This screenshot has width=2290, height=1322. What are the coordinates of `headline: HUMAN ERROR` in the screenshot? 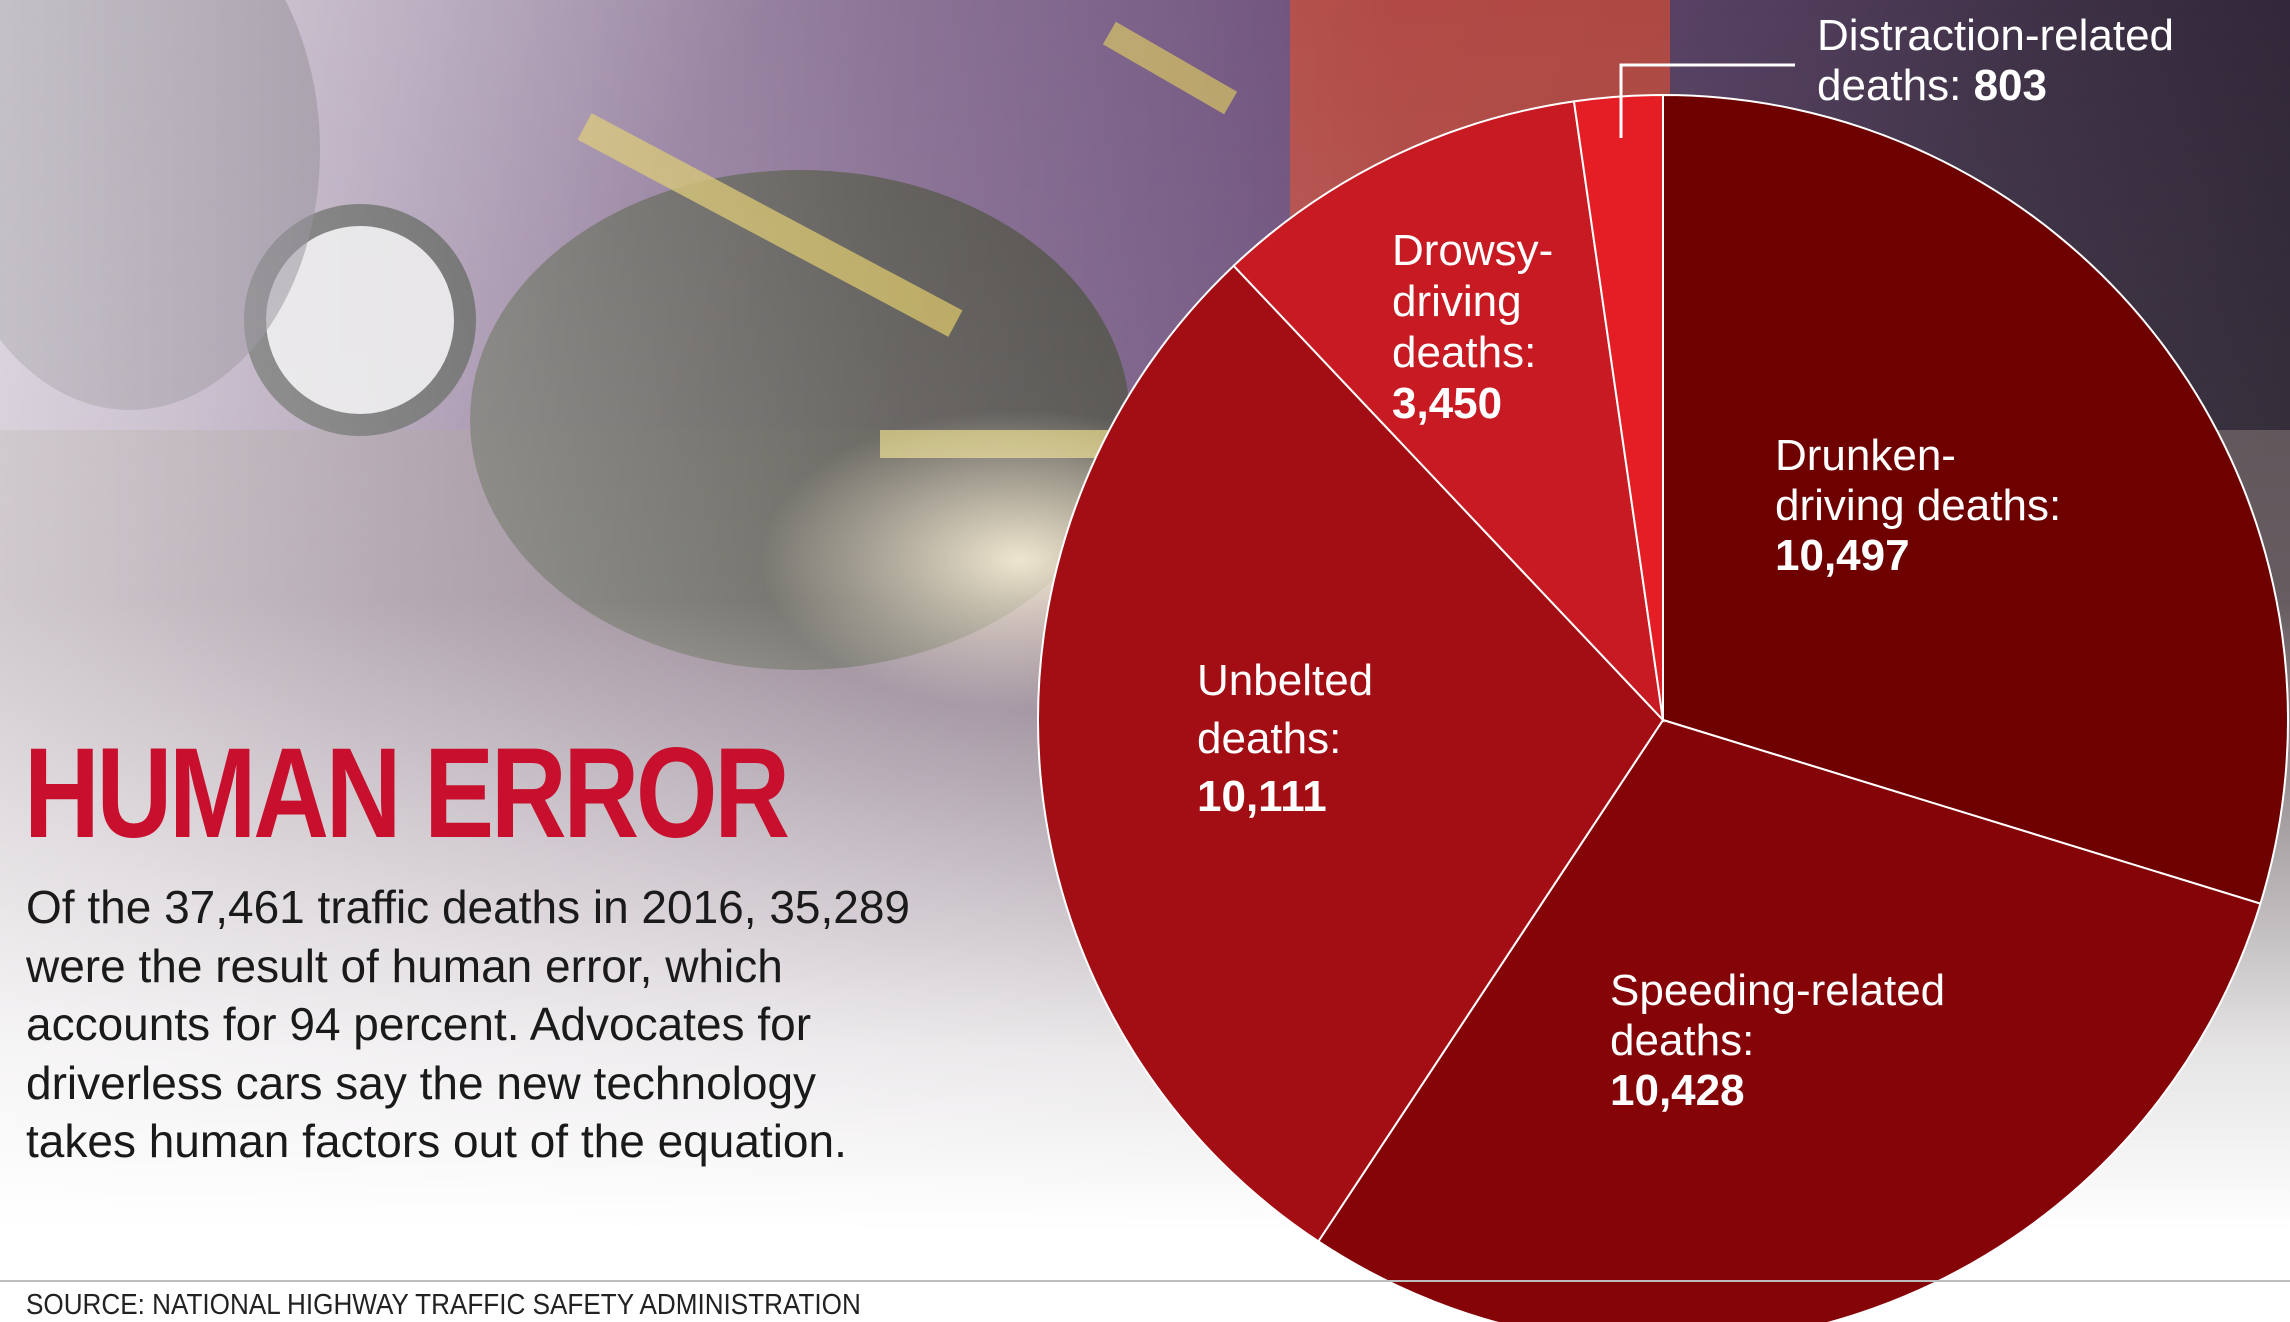 It's located at (407, 793).